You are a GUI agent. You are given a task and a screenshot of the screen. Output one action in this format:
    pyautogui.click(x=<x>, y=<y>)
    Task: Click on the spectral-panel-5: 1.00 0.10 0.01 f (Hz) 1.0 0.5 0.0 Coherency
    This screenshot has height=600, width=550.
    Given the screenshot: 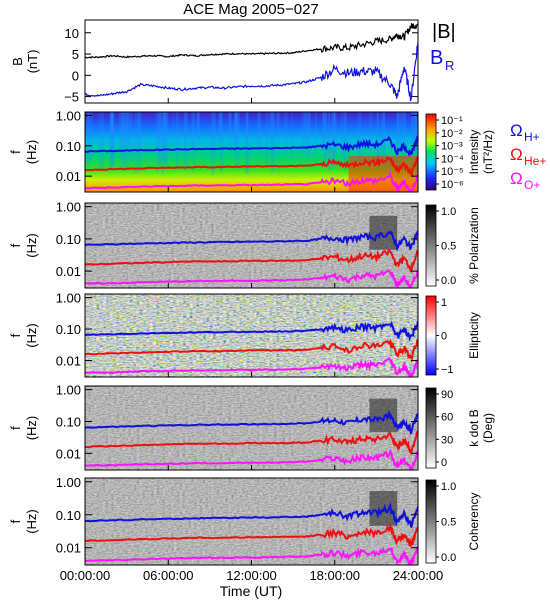 What is the action you would take?
    pyautogui.click(x=244, y=520)
    